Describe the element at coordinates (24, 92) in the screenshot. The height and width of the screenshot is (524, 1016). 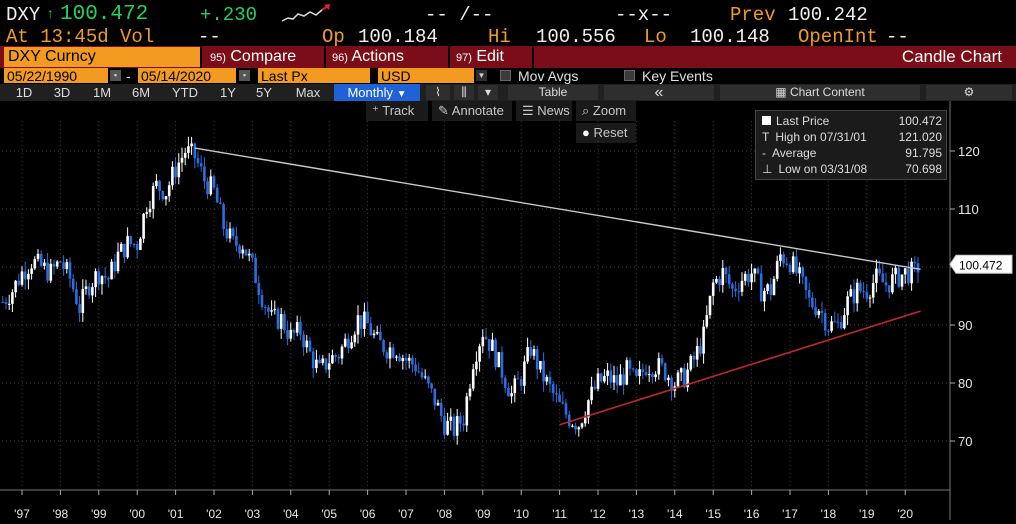
I see `period-1d: 1D` at that location.